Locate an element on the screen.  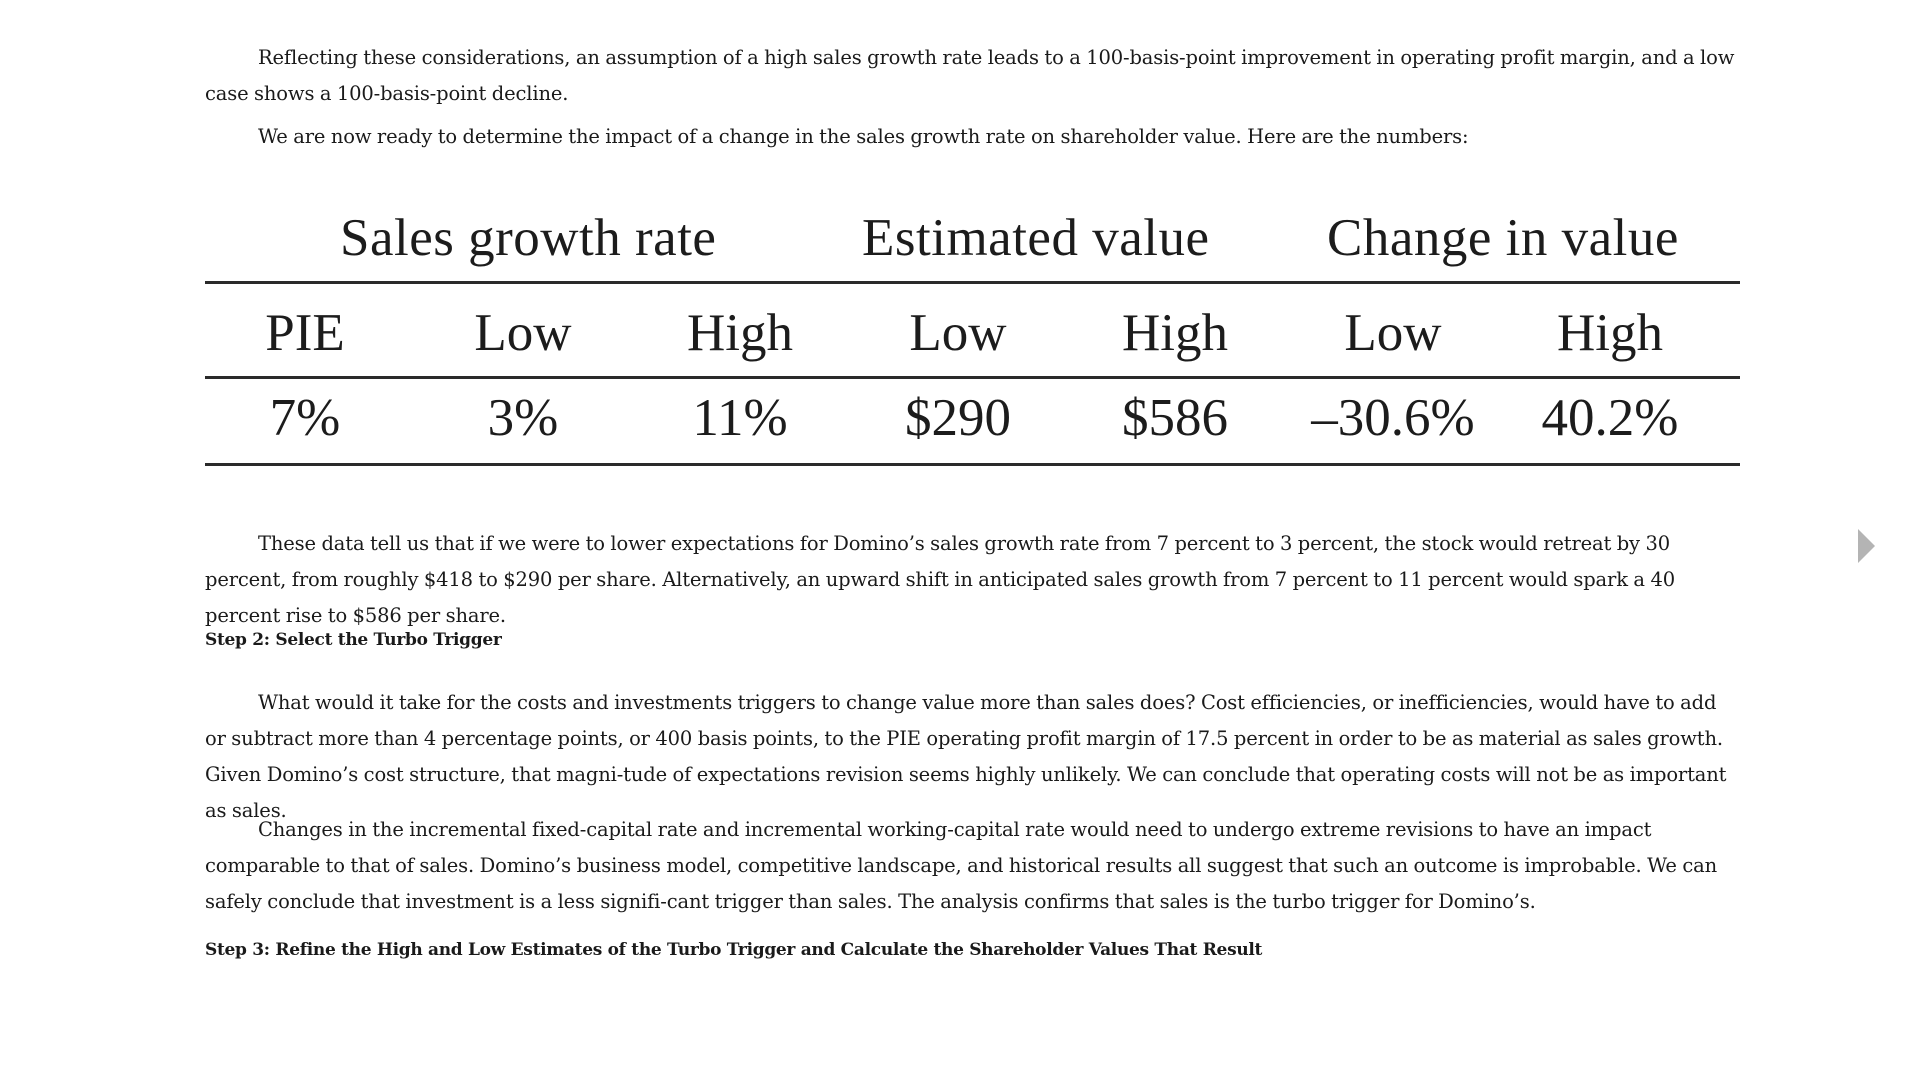
column-header-growth-low: Low is located at coordinates (523, 333).